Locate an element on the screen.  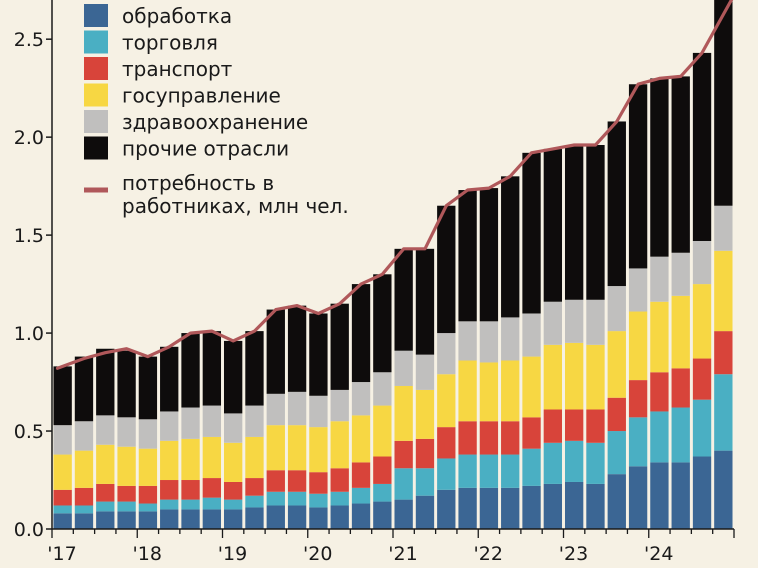
x-axis: '17 '18 '19 '20 '21 '22 '23 '24 is located at coordinates (391, 546).